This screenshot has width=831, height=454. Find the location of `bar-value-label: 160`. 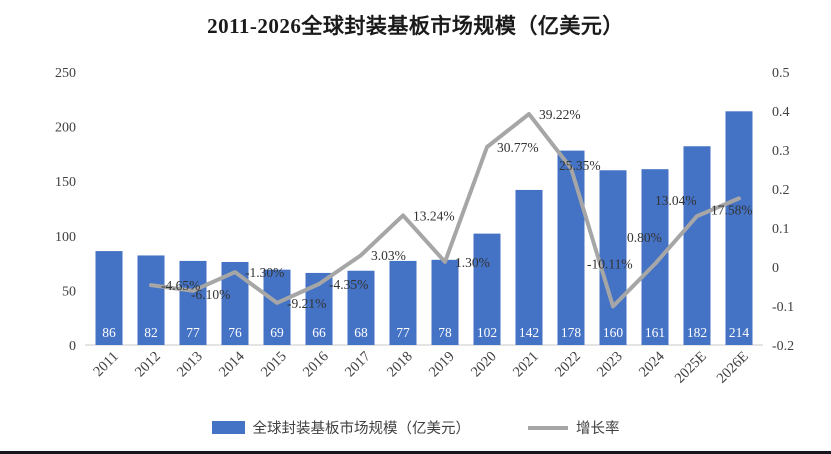

bar-value-label: 160 is located at coordinates (613, 332).